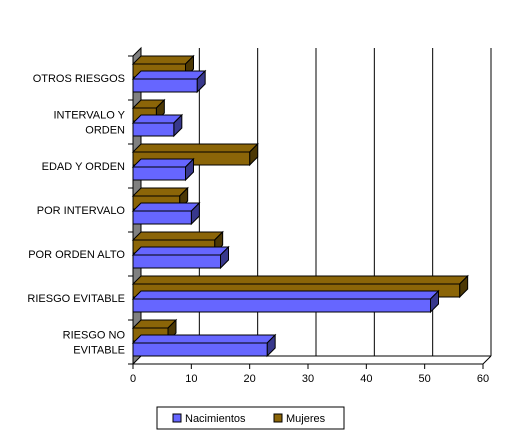 The height and width of the screenshot is (438, 506). What do you see at coordinates (425, 379) in the screenshot?
I see `x-tick-label: 50` at bounding box center [425, 379].